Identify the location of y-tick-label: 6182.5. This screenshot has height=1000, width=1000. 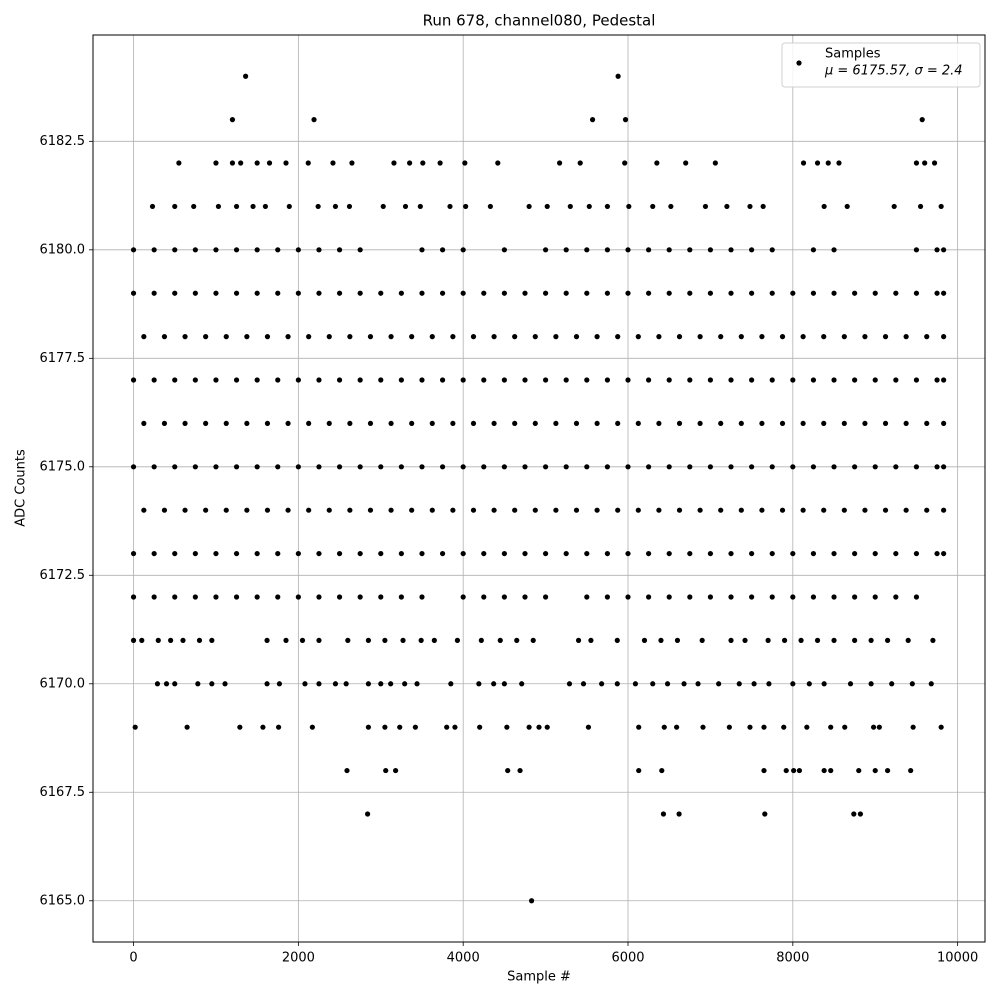
(63, 141).